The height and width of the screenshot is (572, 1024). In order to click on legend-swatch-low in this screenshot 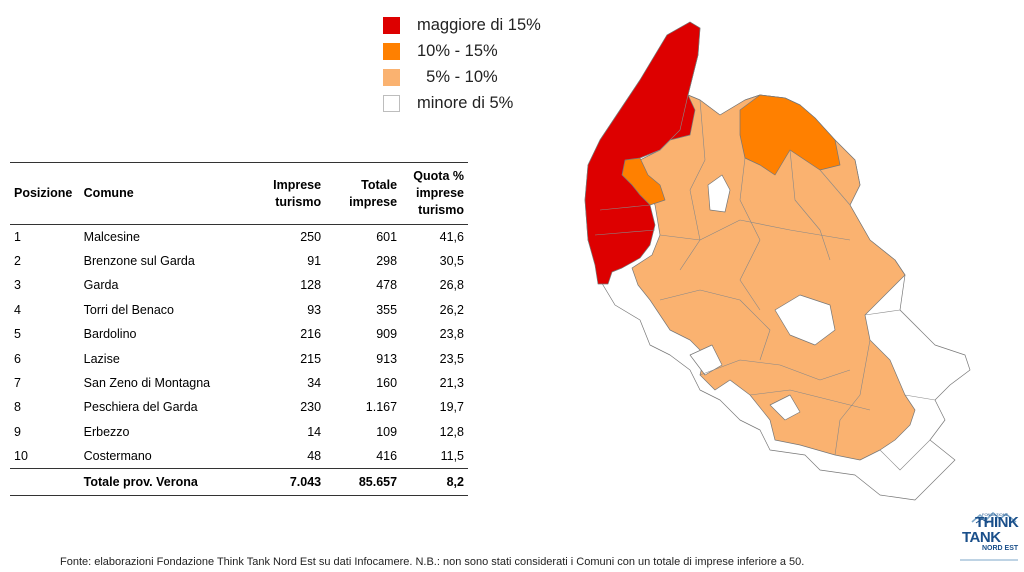, I will do `click(391, 77)`.